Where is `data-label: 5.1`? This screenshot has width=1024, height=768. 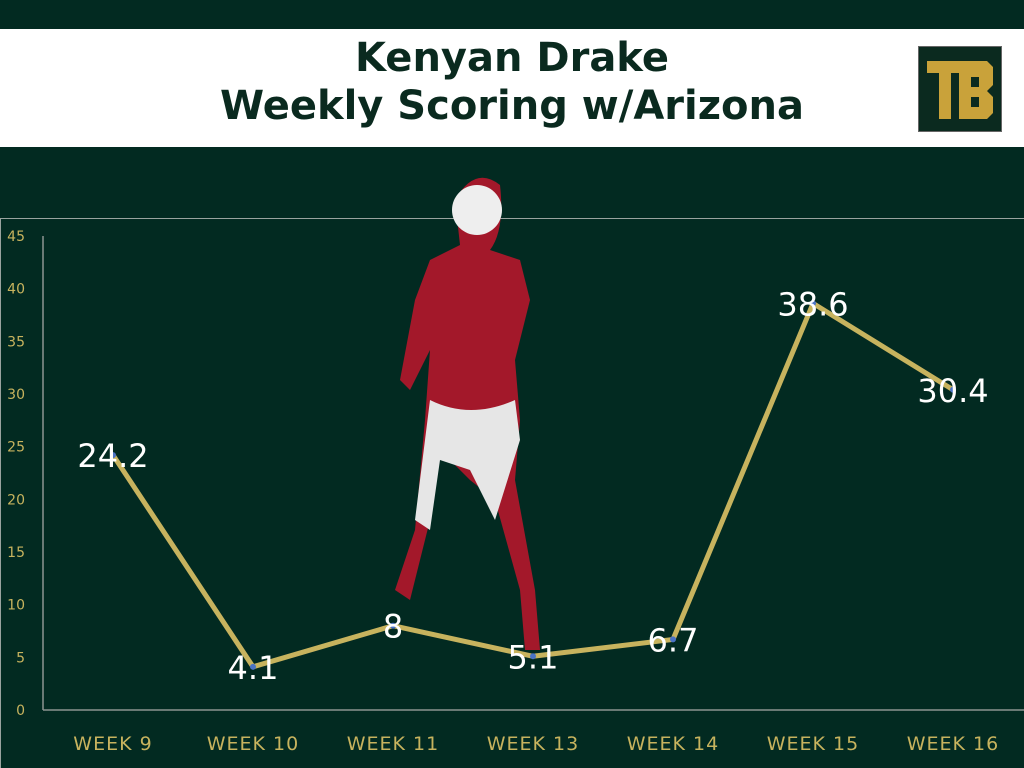
data-label: 5.1 is located at coordinates (533, 657).